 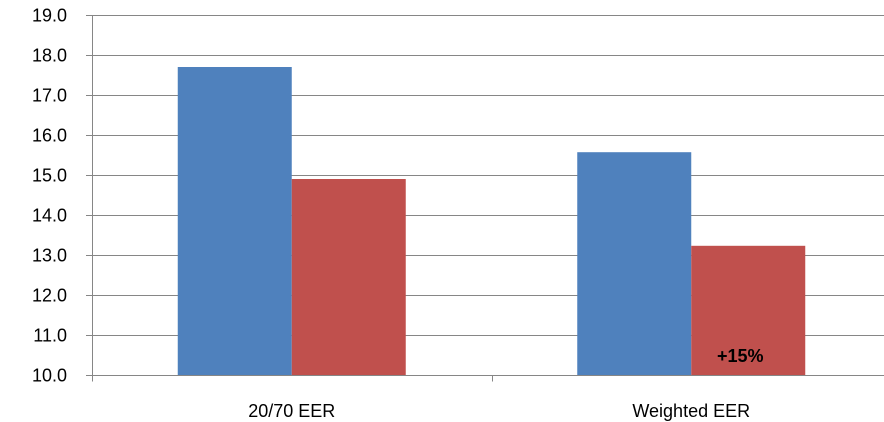 What do you see at coordinates (691, 411) in the screenshot?
I see `x-category-label: Weighted EER` at bounding box center [691, 411].